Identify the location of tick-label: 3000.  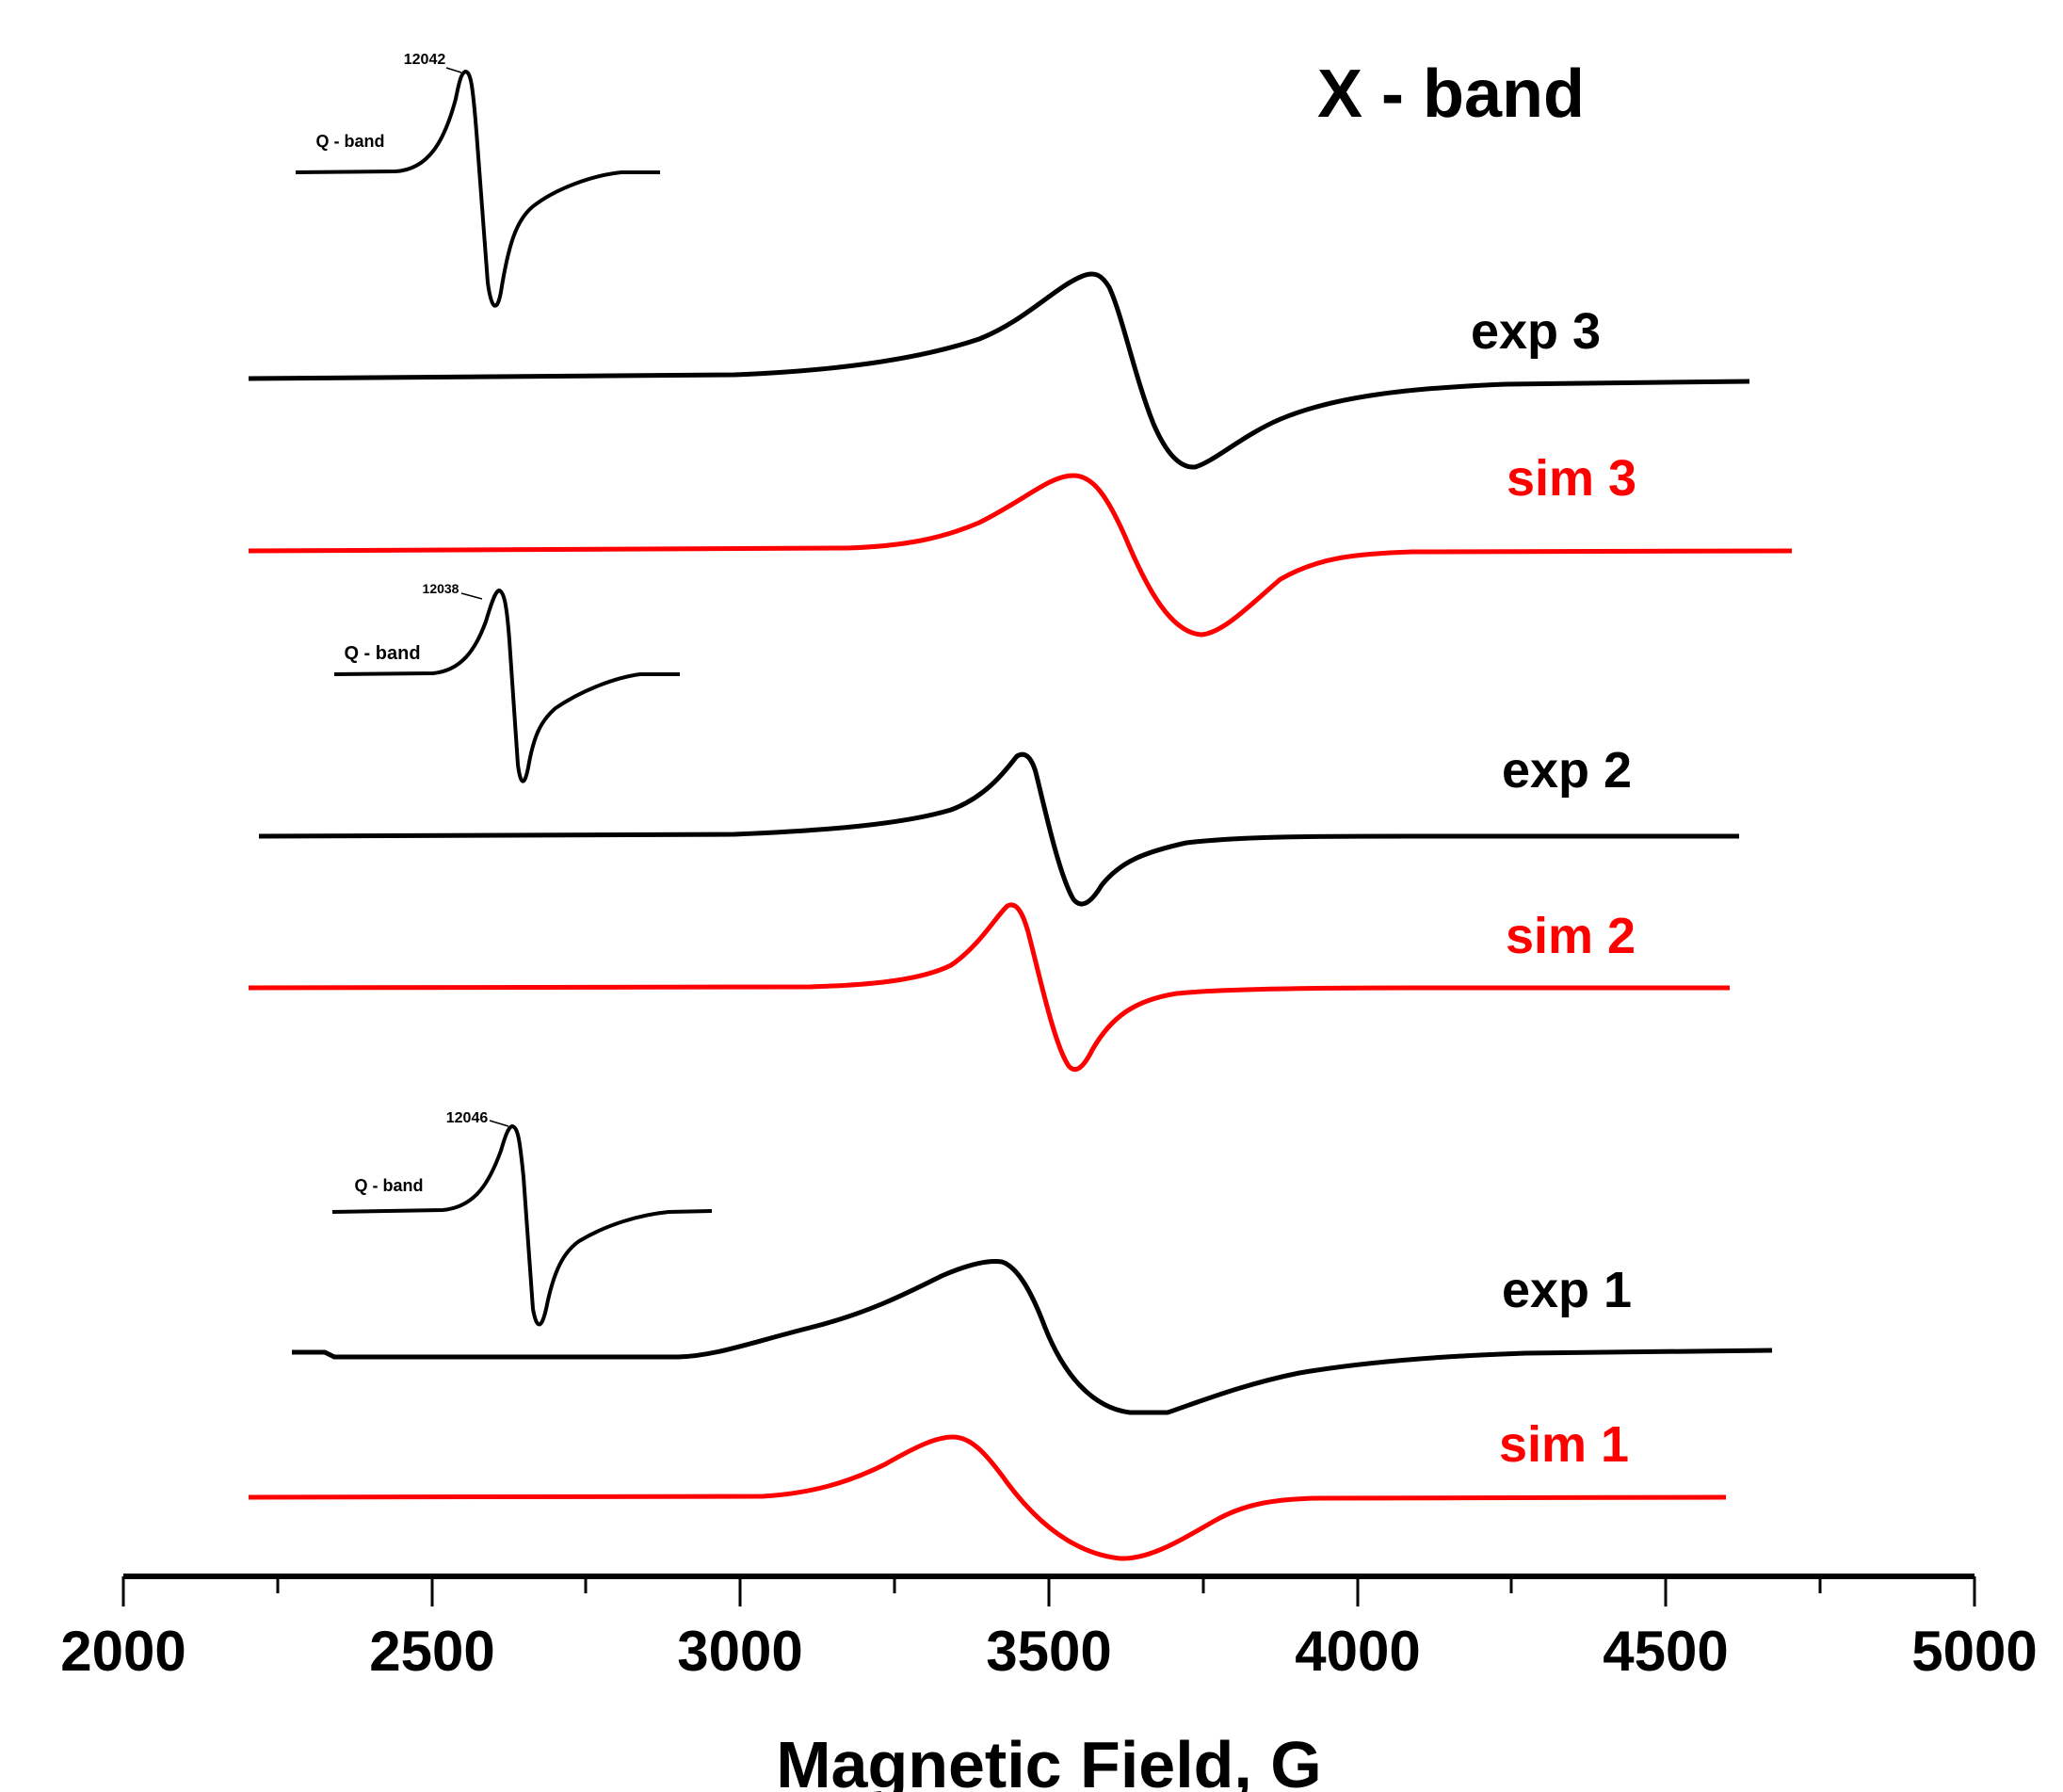
(739, 1651).